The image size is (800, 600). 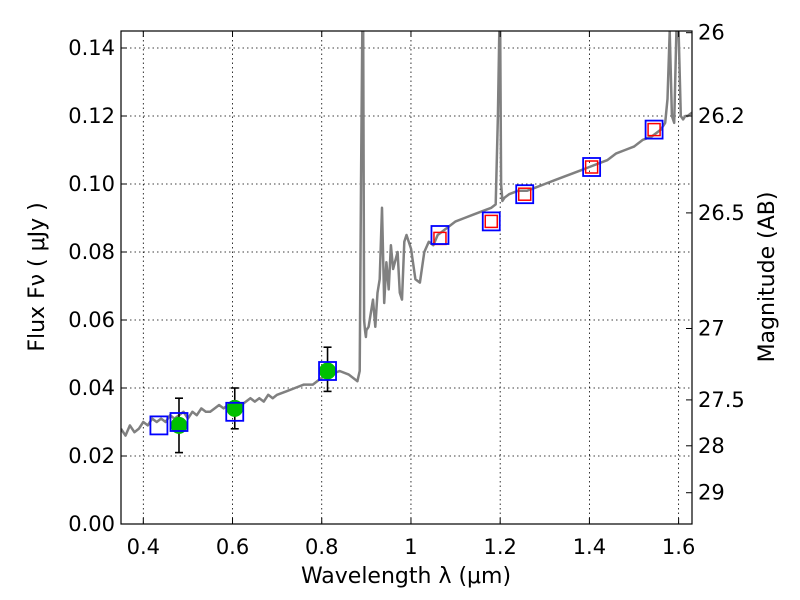 I want to click on x-tick-label: 1.2, so click(x=499, y=547).